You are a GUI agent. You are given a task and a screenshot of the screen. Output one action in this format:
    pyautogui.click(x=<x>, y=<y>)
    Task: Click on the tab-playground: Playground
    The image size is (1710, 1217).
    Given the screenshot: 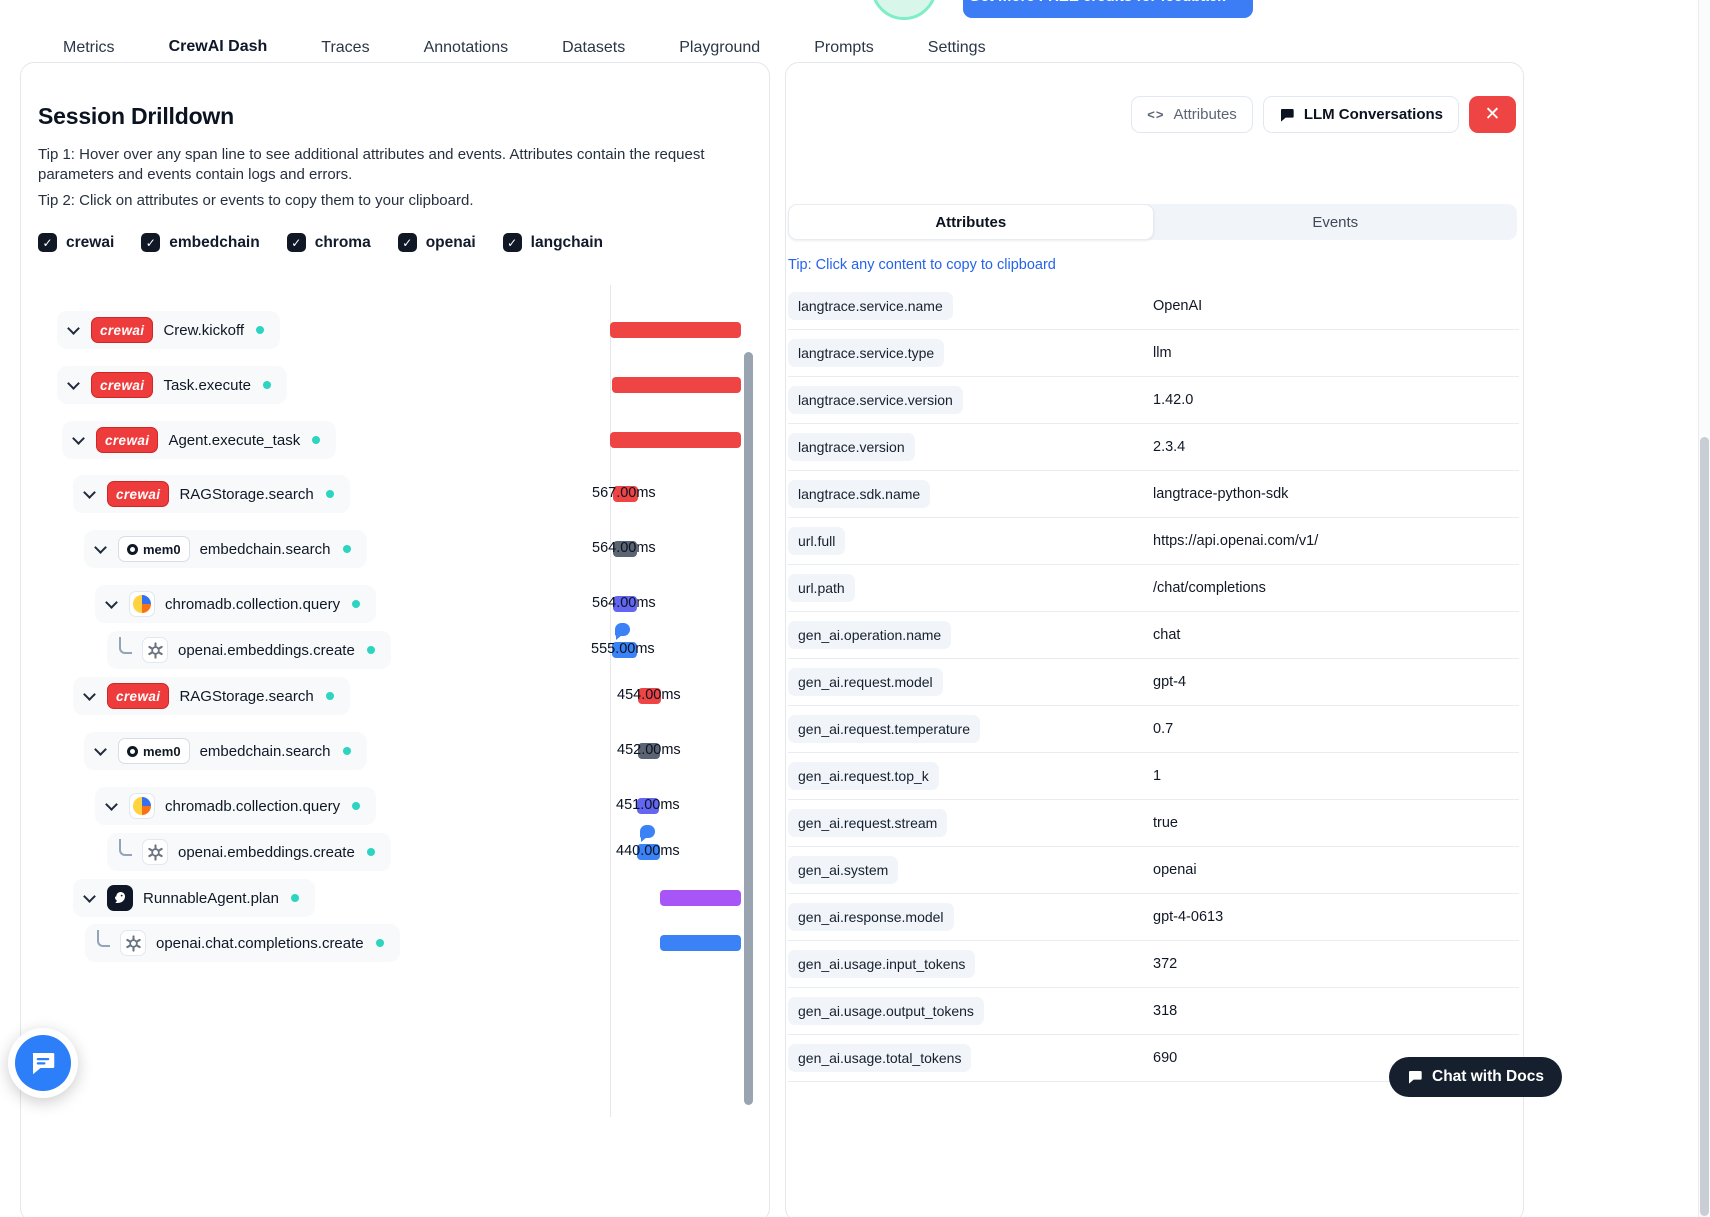 What is the action you would take?
    pyautogui.click(x=719, y=48)
    